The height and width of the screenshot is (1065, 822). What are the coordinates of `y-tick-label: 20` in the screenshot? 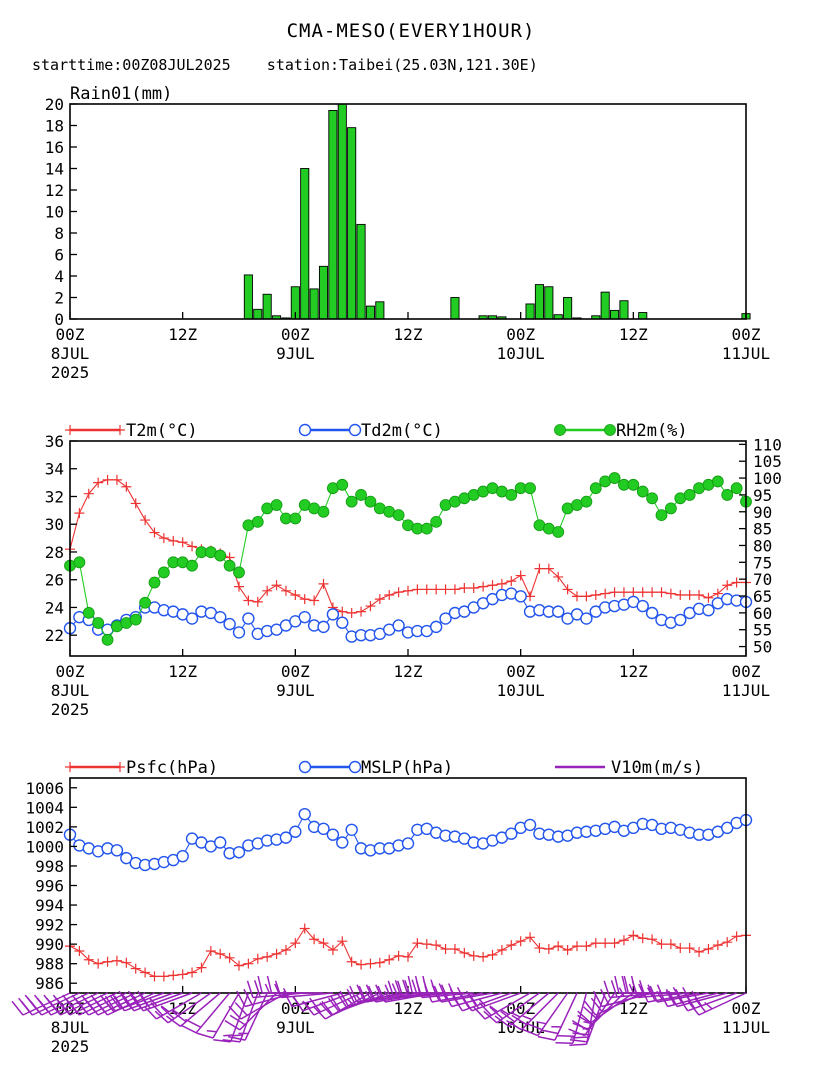 It's located at (54, 104).